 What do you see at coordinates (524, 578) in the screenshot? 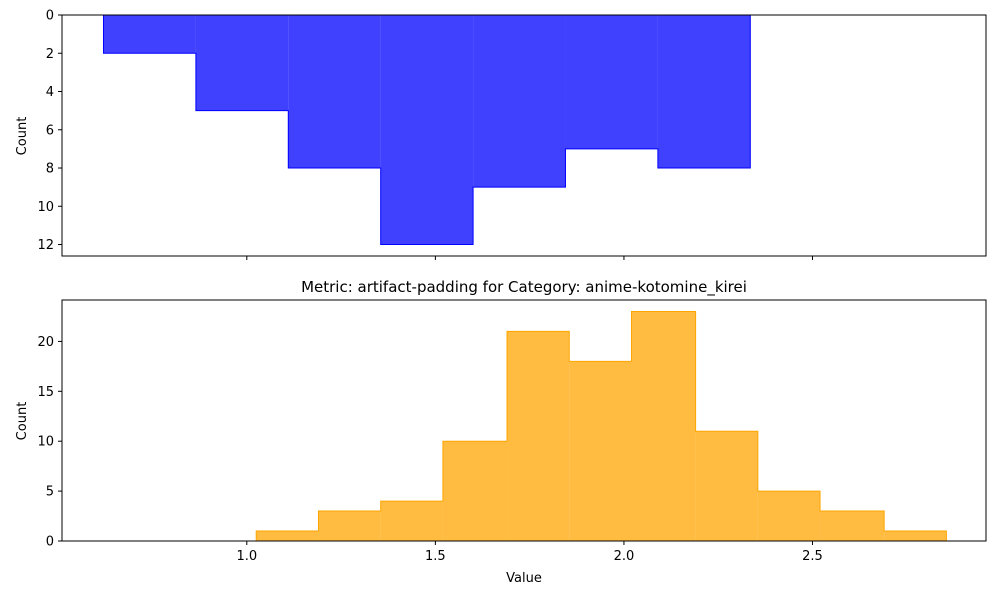
I see `x-axis-label: Value` at bounding box center [524, 578].